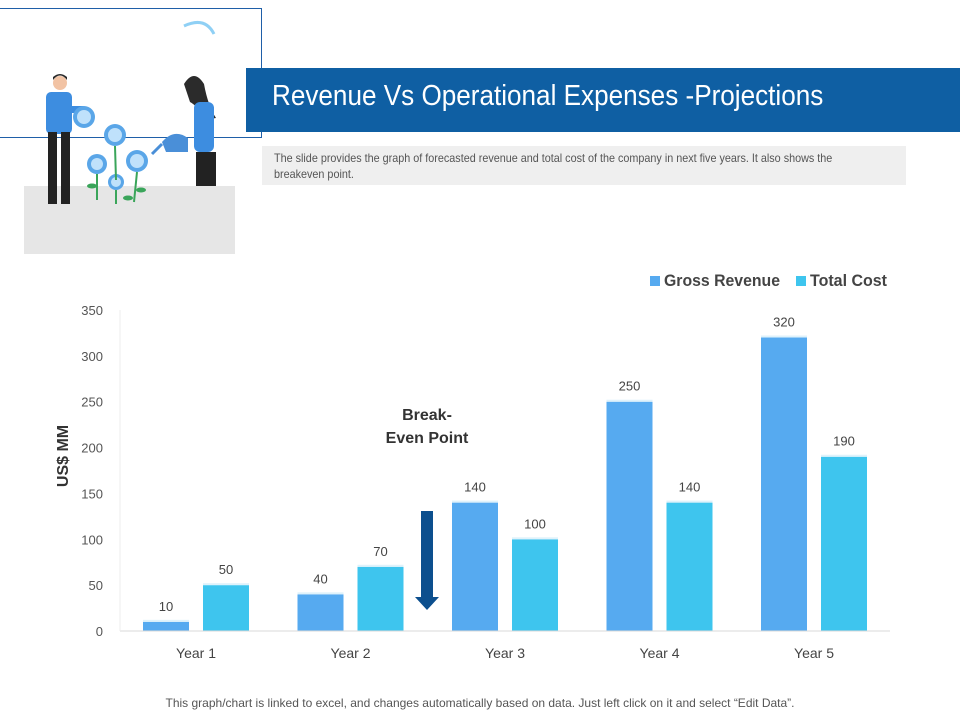  I want to click on legend-label-gross-revenue: Gross Revenue, so click(722, 280).